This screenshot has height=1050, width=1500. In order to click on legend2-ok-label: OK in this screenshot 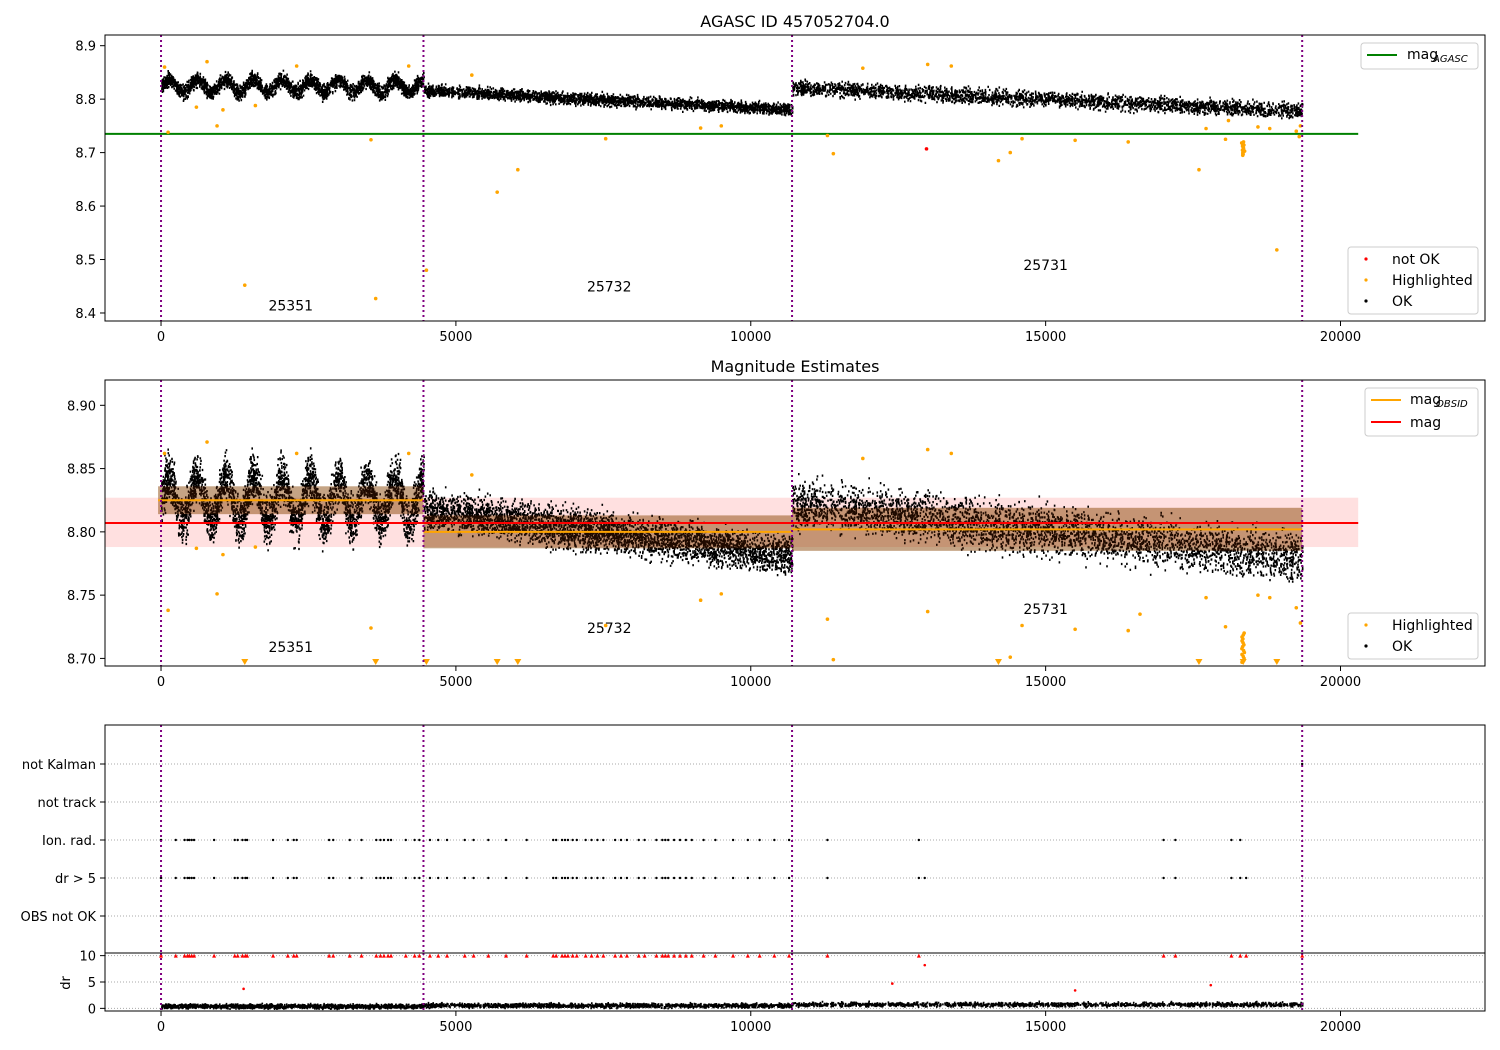, I will do `click(1402, 647)`.